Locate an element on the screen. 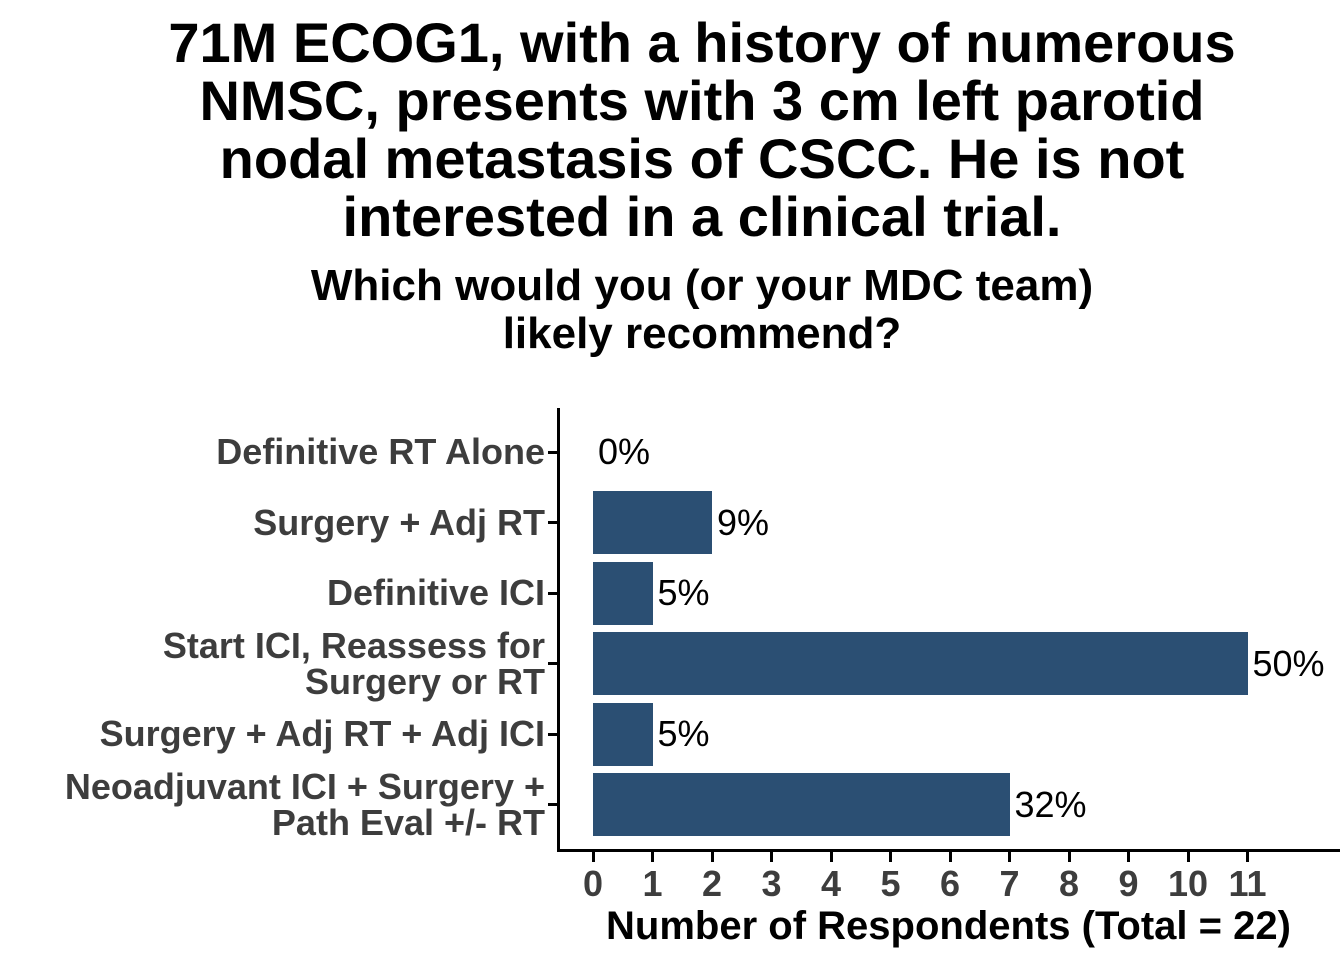 This screenshot has width=1344, height=960. x-tick-label: 3 is located at coordinates (771, 883).